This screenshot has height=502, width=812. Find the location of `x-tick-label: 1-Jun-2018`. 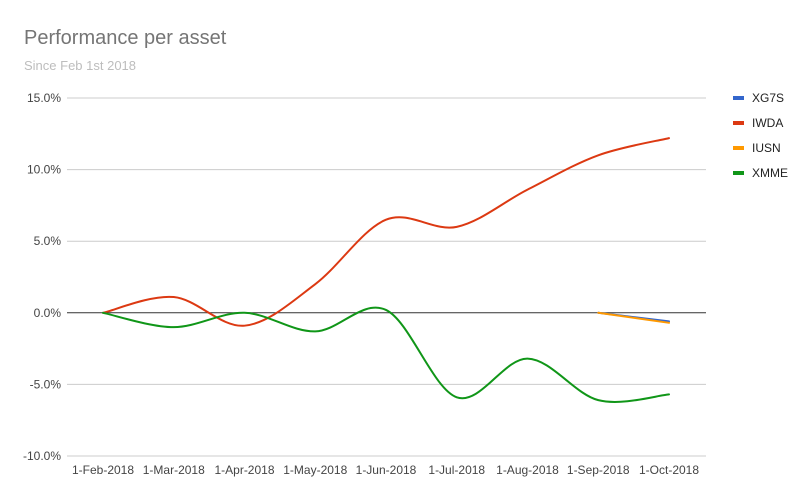

x-tick-label: 1-Jun-2018 is located at coordinates (386, 470).